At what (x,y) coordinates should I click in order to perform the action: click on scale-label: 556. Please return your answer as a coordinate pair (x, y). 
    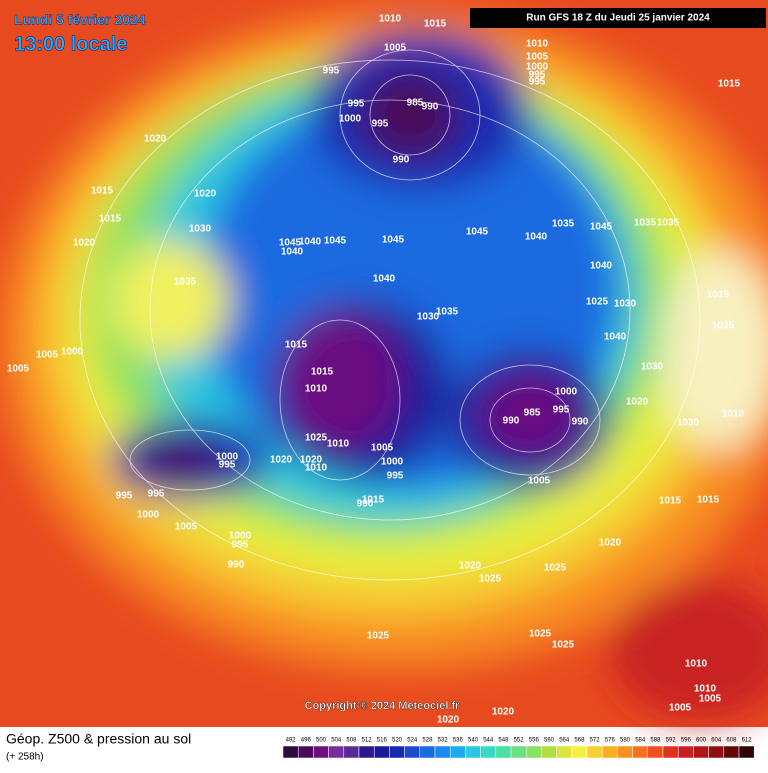
    Looking at the image, I should click on (534, 741).